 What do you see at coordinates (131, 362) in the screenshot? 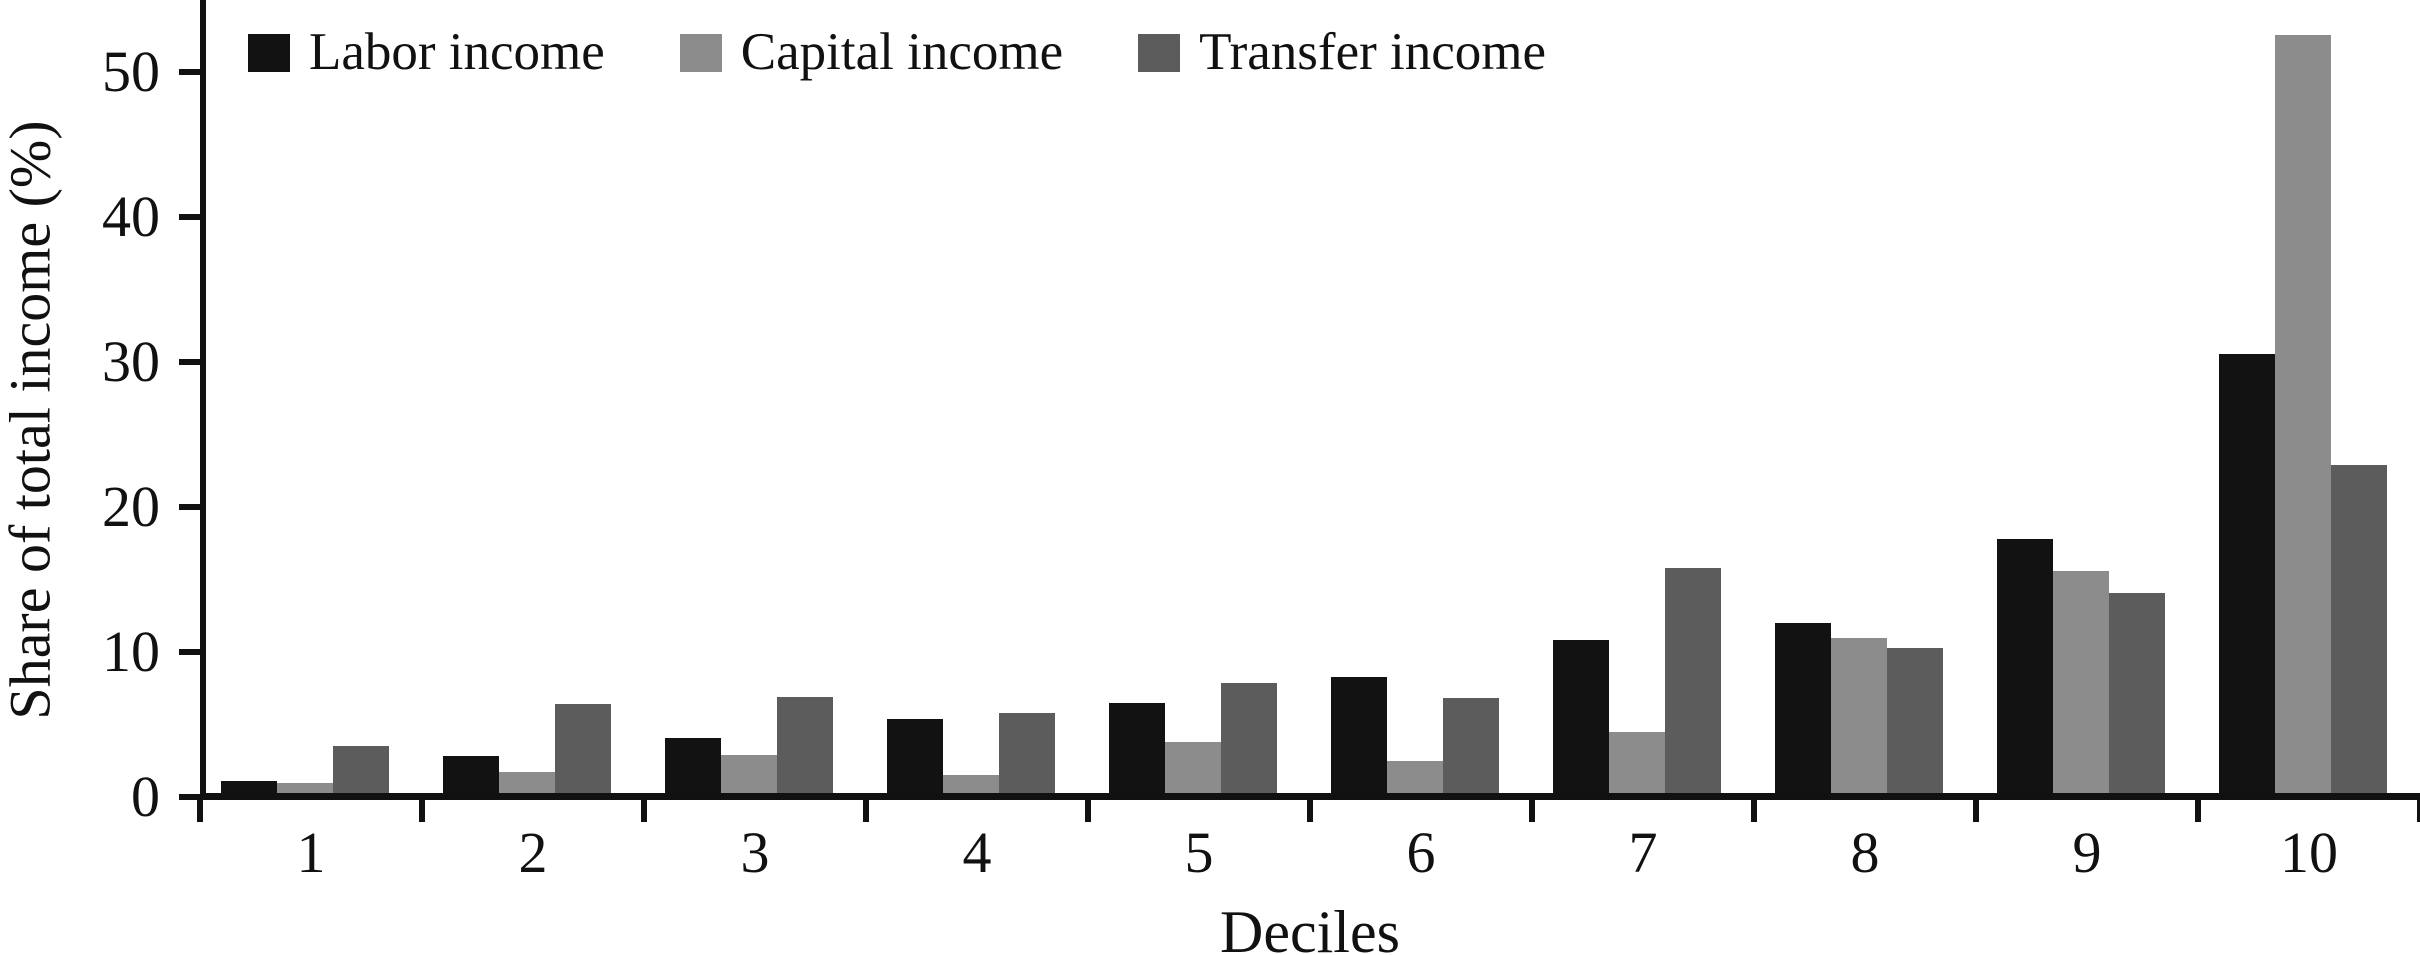
I see `y-tick-label-30: 30` at bounding box center [131, 362].